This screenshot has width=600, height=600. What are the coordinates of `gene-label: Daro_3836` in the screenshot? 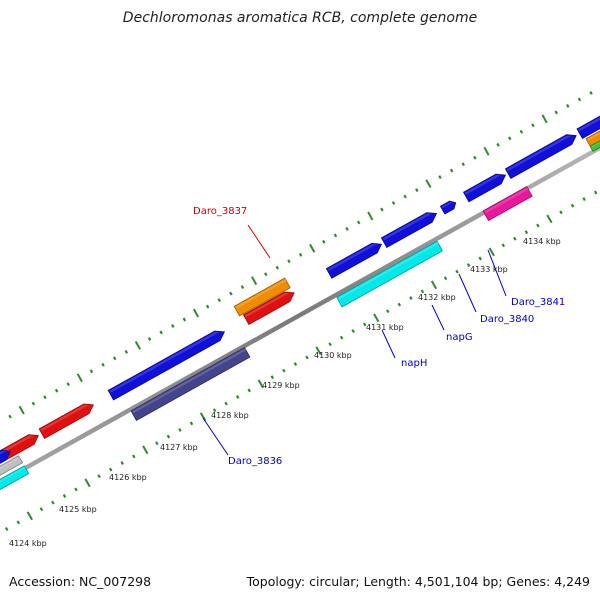 It's located at (255, 461).